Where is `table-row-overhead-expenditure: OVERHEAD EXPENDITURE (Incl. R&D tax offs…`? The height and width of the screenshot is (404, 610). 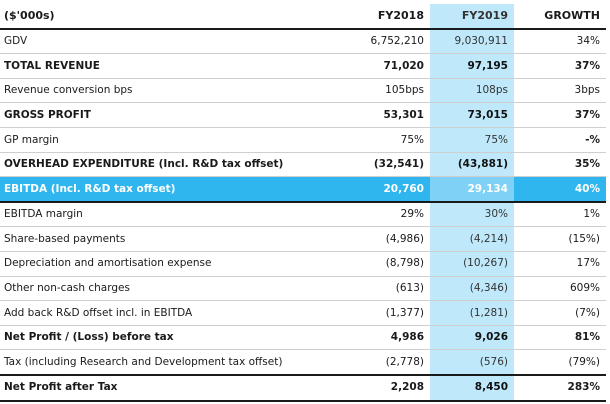 table-row-overhead-expenditure: OVERHEAD EXPENDITURE (Incl. R&D tax offs… is located at coordinates (303, 165).